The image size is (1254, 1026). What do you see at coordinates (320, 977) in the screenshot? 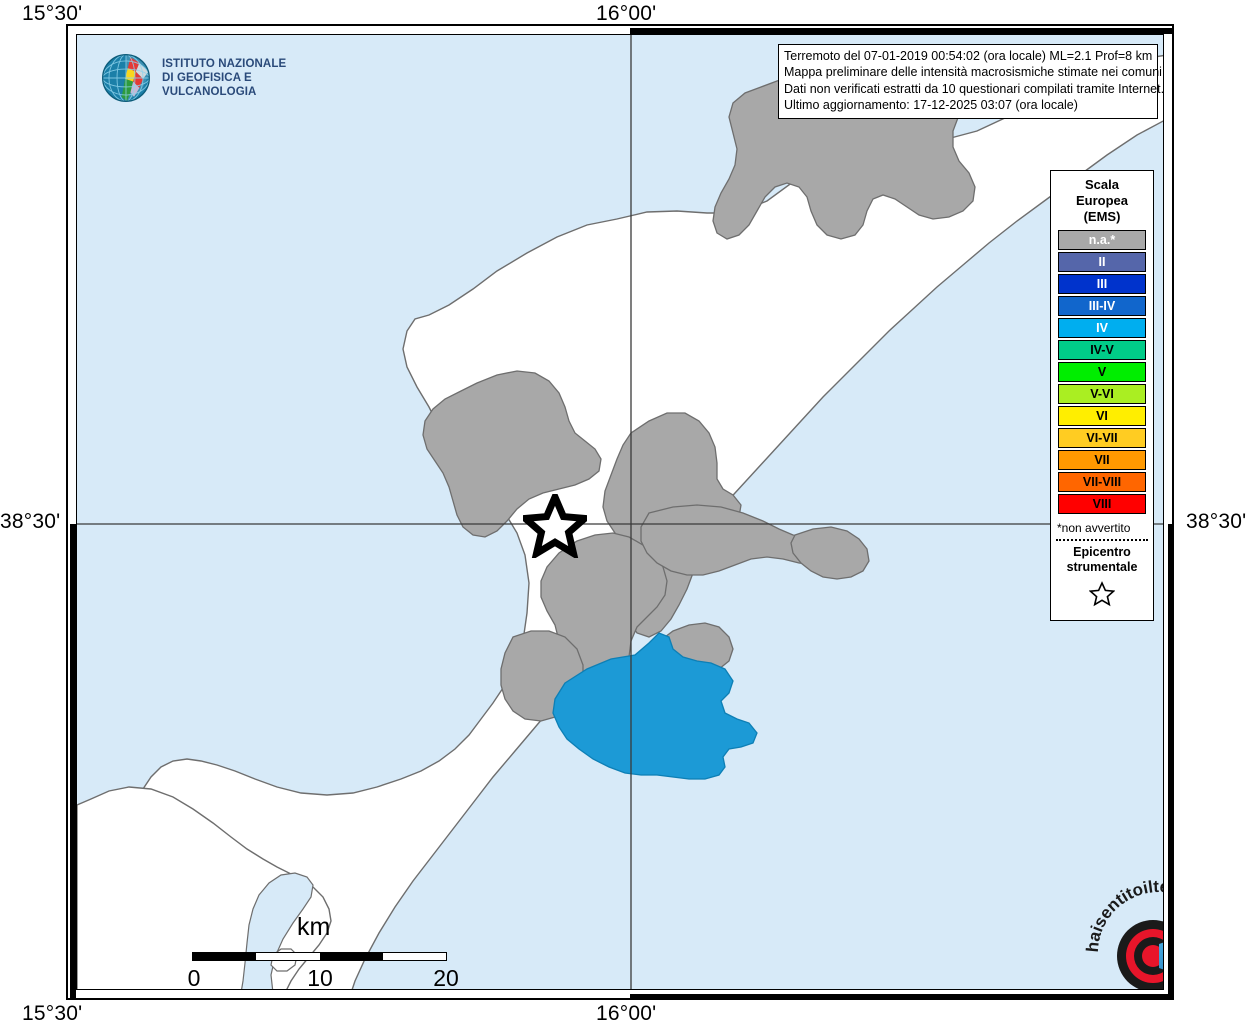
I see `scale-tick-10: 10` at bounding box center [320, 977].